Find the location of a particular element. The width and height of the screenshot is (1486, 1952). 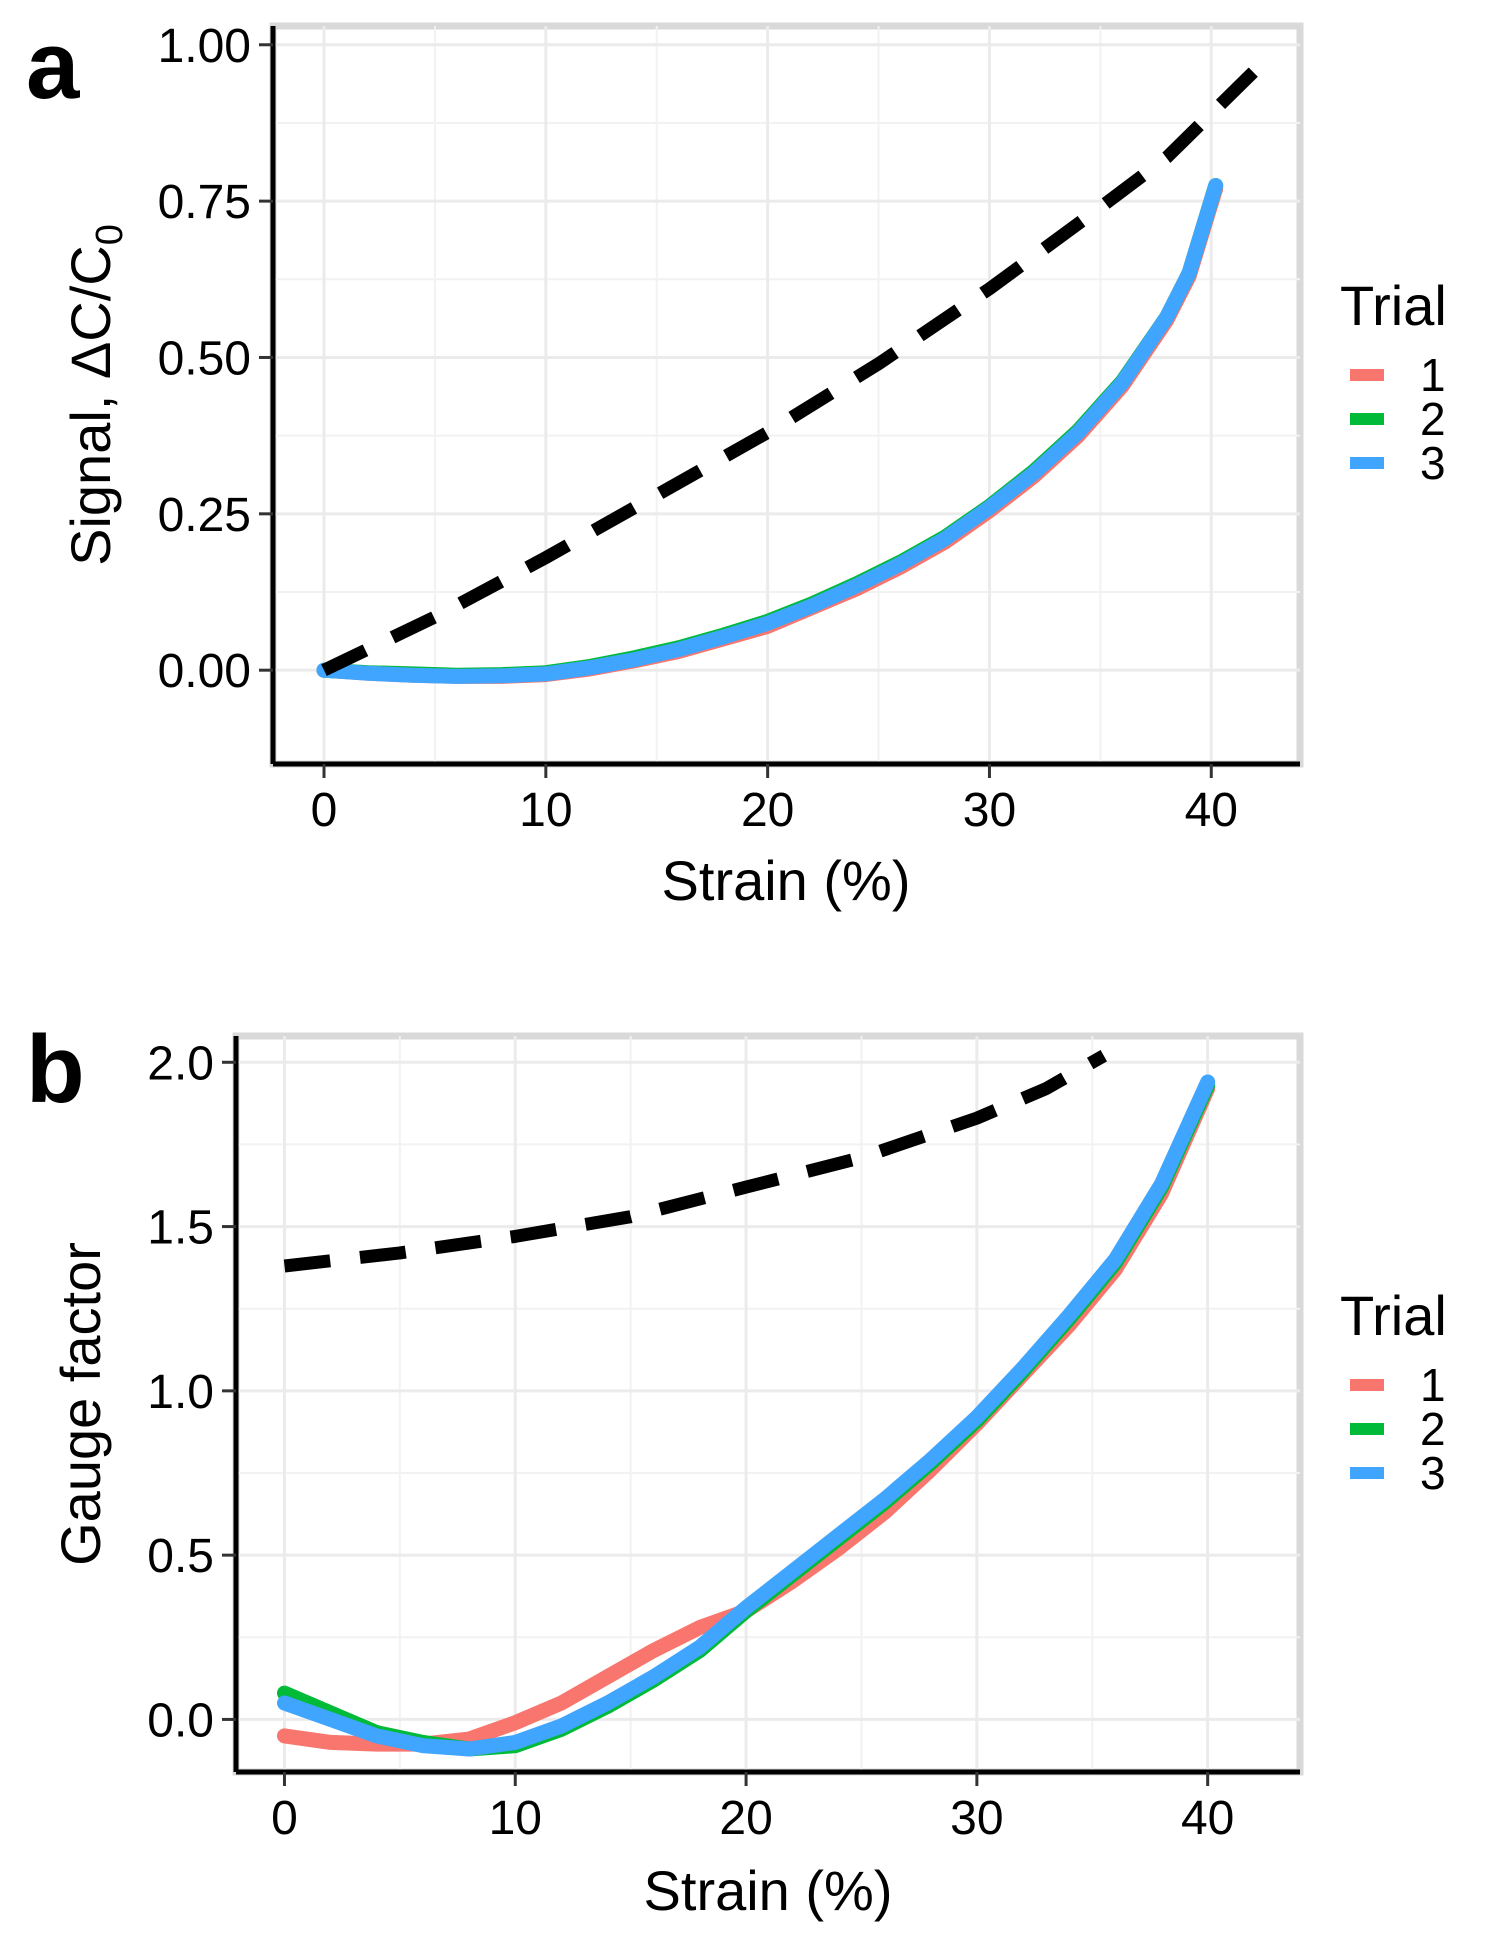

panel-b-y-tick-label: 1.5 is located at coordinates (180, 1228).